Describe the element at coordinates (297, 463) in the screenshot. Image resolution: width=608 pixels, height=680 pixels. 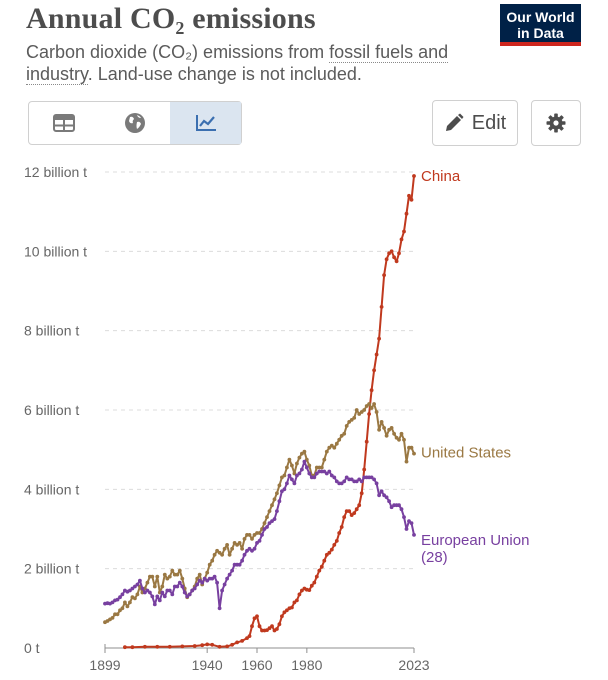
I see `data-point-united-states-1976` at that location.